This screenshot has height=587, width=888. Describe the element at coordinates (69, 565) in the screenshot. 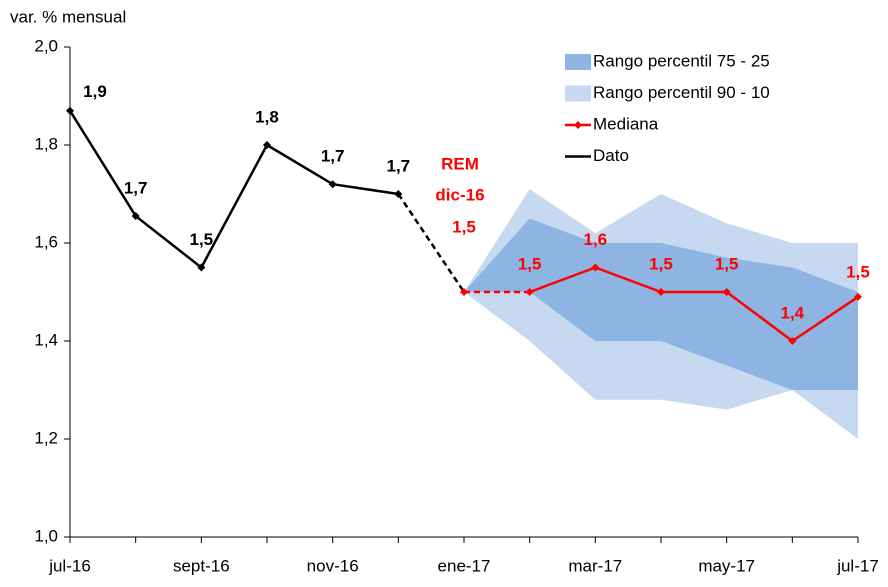

I see `x-tick-label: jul-16` at that location.